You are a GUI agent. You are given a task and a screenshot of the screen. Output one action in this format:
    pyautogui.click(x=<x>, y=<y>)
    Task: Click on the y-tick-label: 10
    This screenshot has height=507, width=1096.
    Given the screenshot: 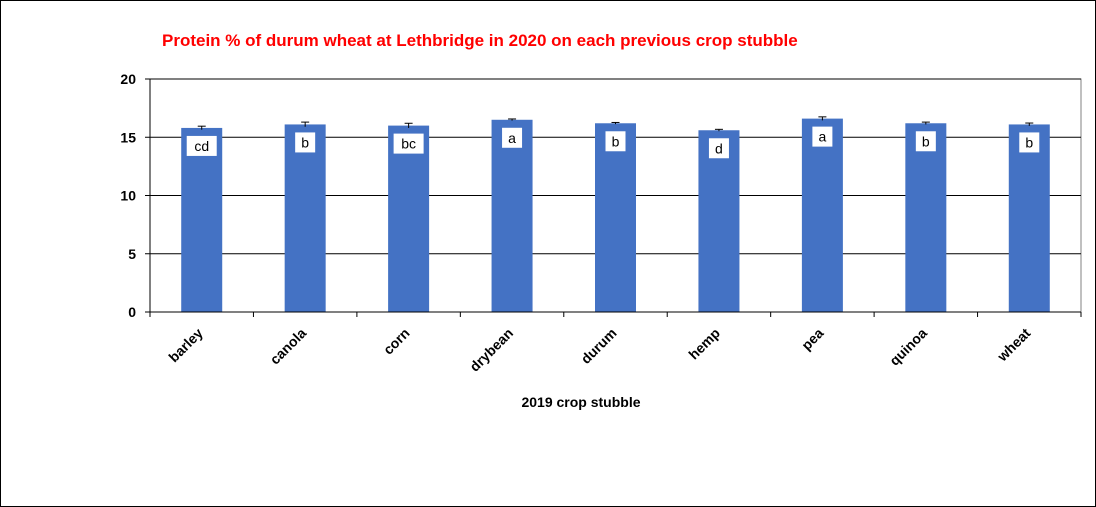 What is the action you would take?
    pyautogui.click(x=128, y=196)
    